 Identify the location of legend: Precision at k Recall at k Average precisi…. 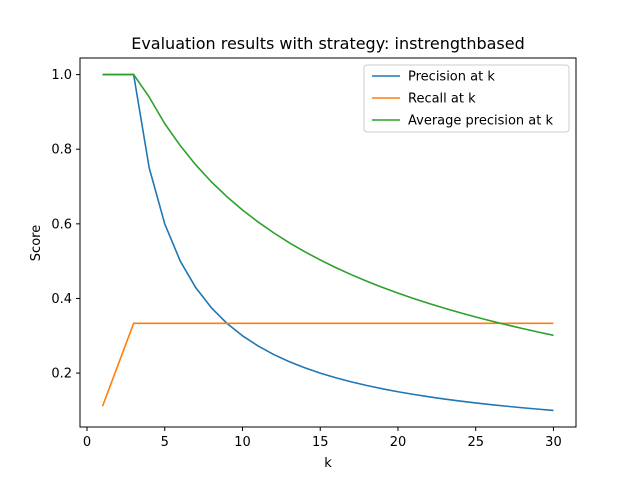
(466, 98).